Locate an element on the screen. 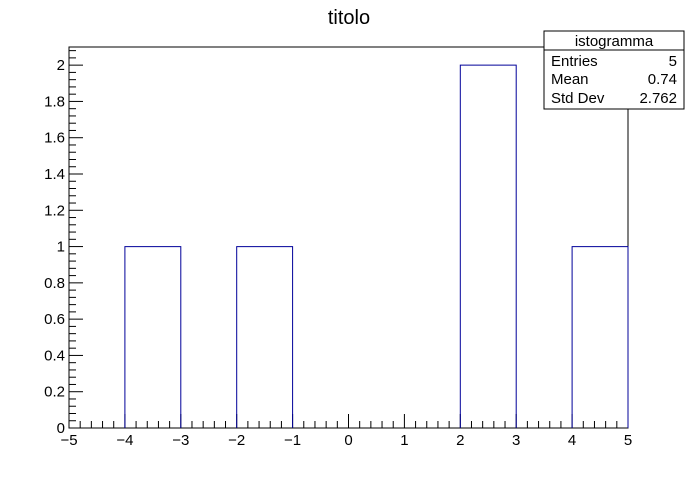  y-tick-label: 1.8 is located at coordinates (54, 101).